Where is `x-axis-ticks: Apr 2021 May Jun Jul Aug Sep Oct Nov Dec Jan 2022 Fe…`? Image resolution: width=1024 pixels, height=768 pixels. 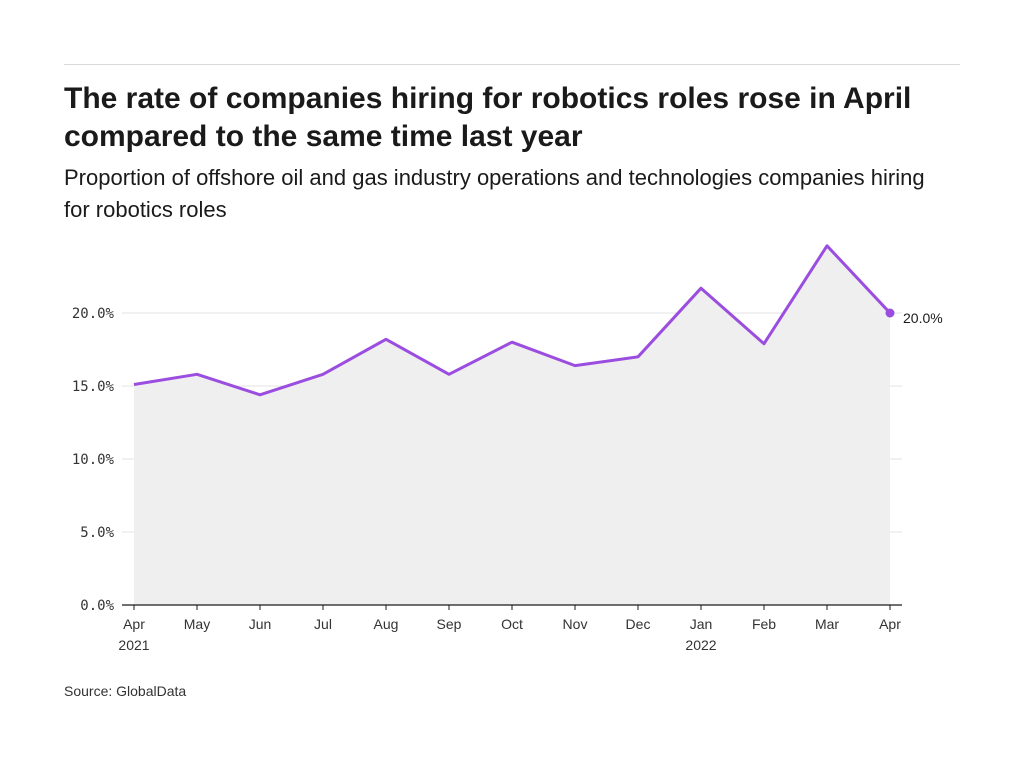 x-axis-ticks: Apr 2021 May Jun Jul Aug Sep Oct Nov Dec Jan 2022 Fe… is located at coordinates (509, 629).